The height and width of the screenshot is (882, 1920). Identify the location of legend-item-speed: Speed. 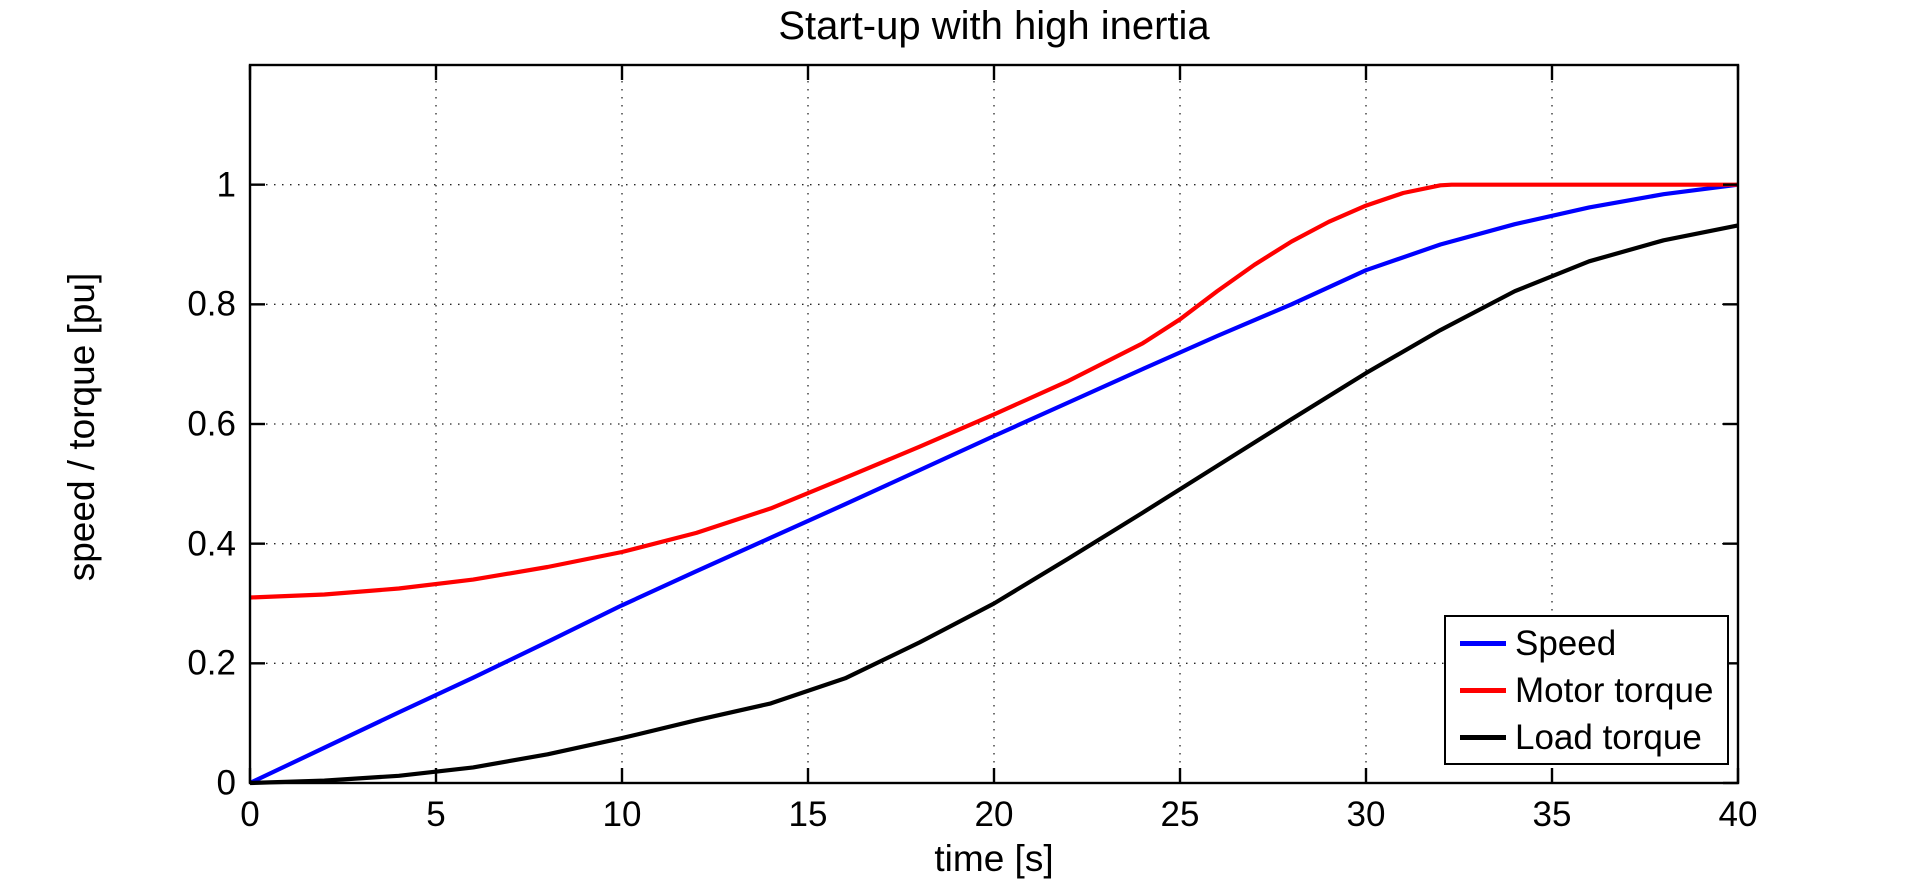
(1593, 643).